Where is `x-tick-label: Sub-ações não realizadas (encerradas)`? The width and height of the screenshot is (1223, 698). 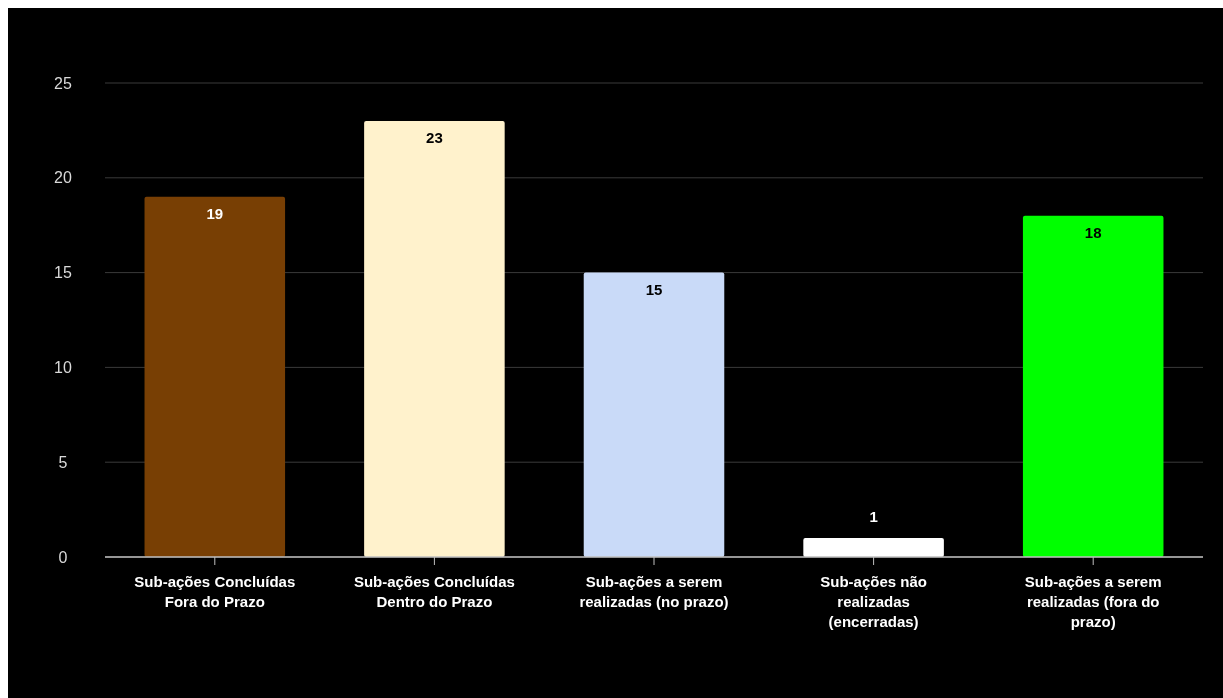 x-tick-label: Sub-ações não realizadas (encerradas) is located at coordinates (873, 601).